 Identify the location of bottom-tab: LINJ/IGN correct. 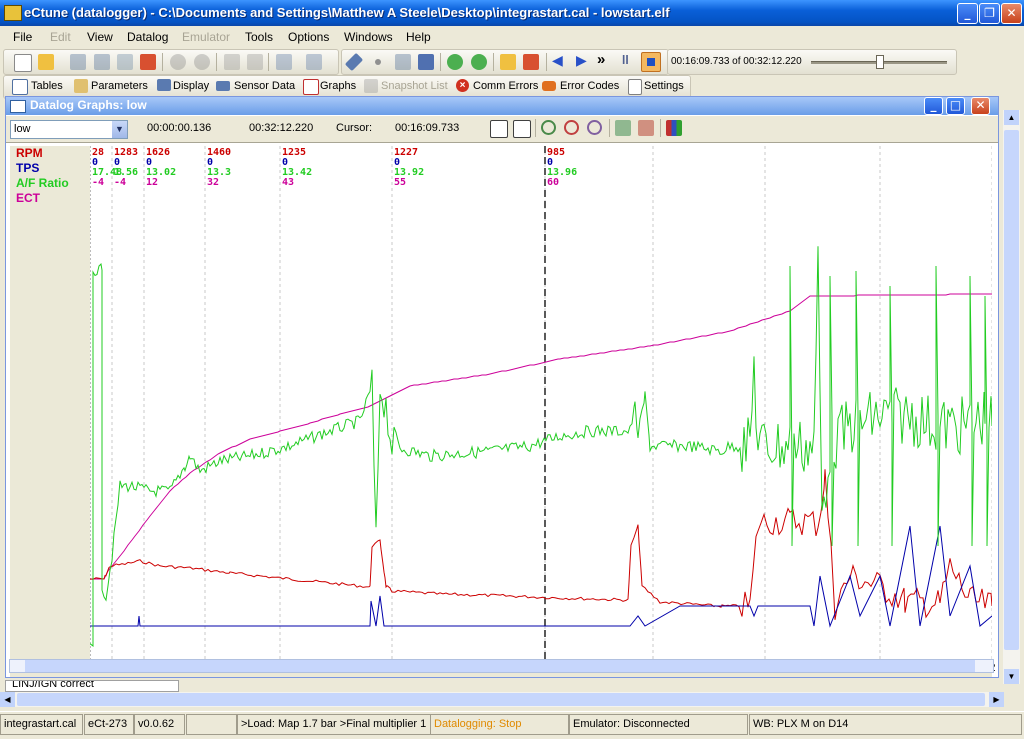
(92, 686).